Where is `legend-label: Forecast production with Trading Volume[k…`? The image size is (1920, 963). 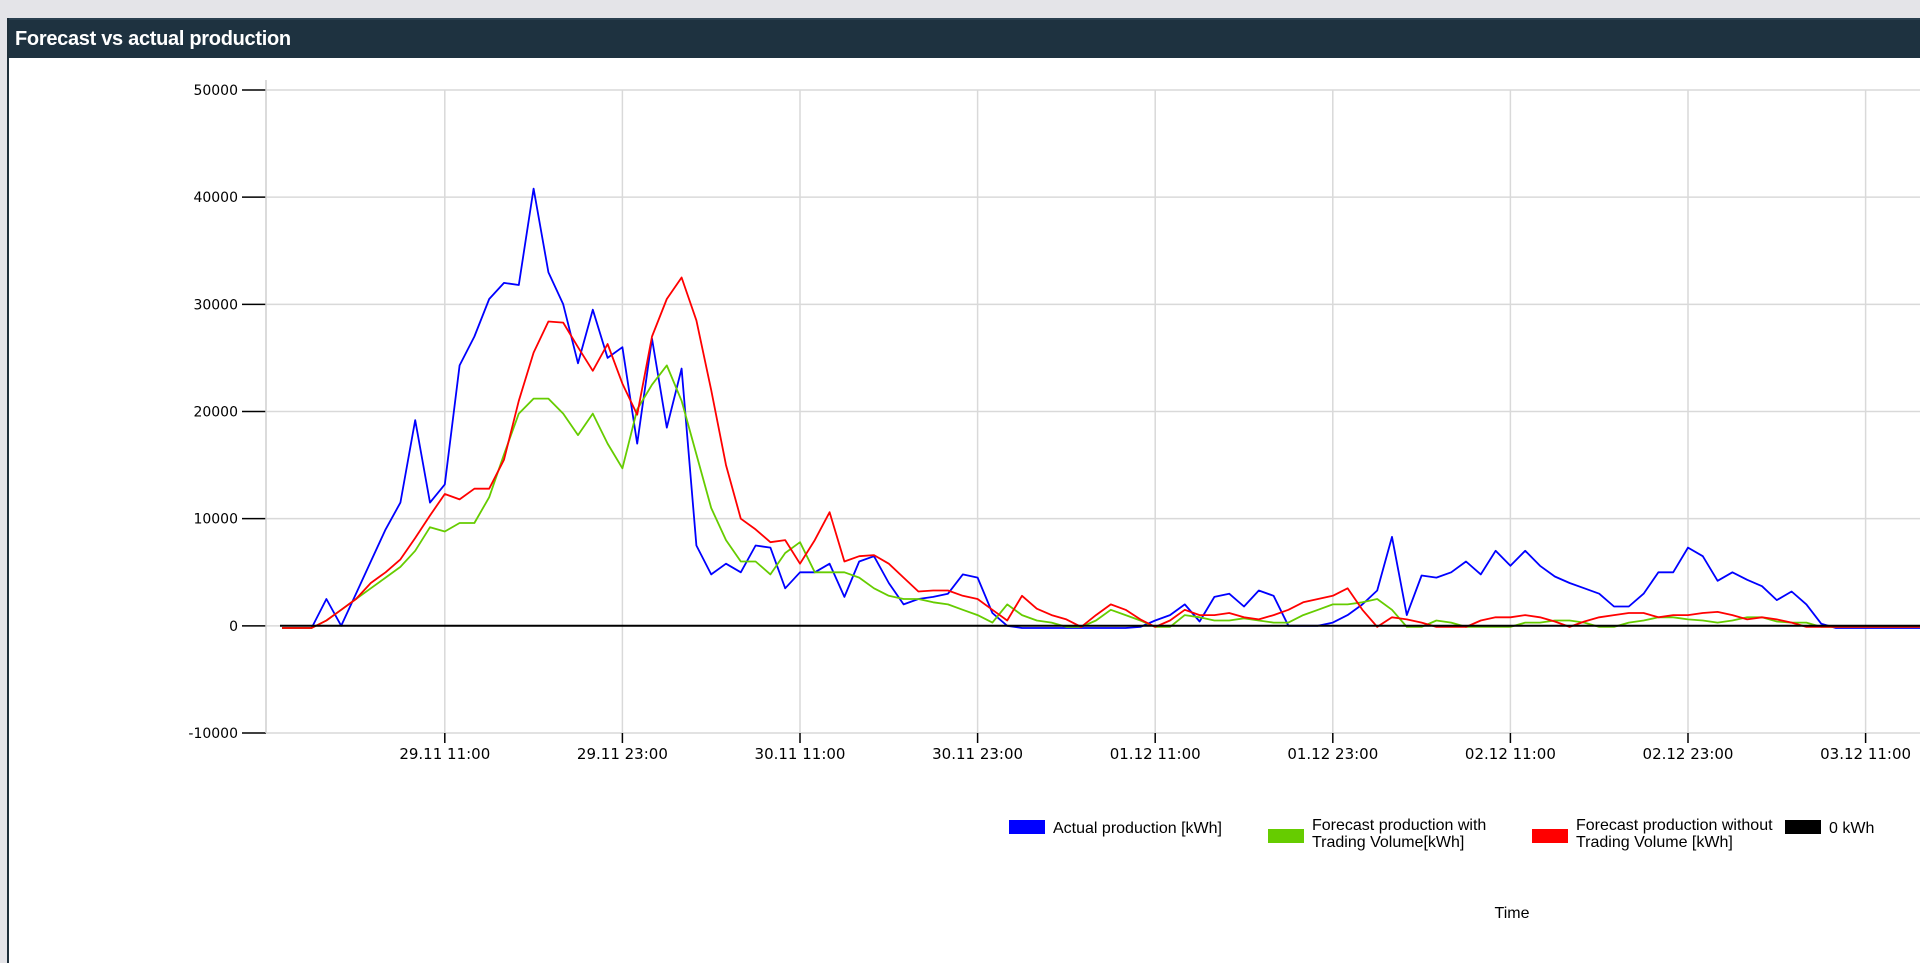
legend-label: Forecast production with Trading Volume[k… is located at coordinates (1399, 834).